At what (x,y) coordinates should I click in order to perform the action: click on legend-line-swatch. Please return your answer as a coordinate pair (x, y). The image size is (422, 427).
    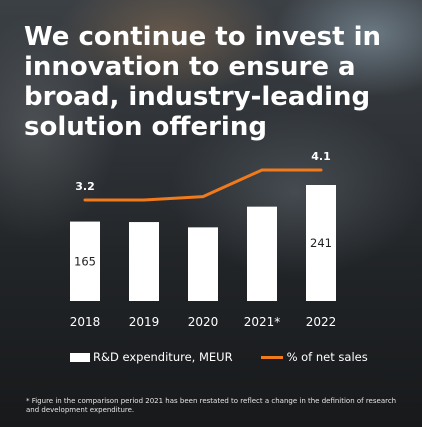
    Looking at the image, I should click on (271, 357).